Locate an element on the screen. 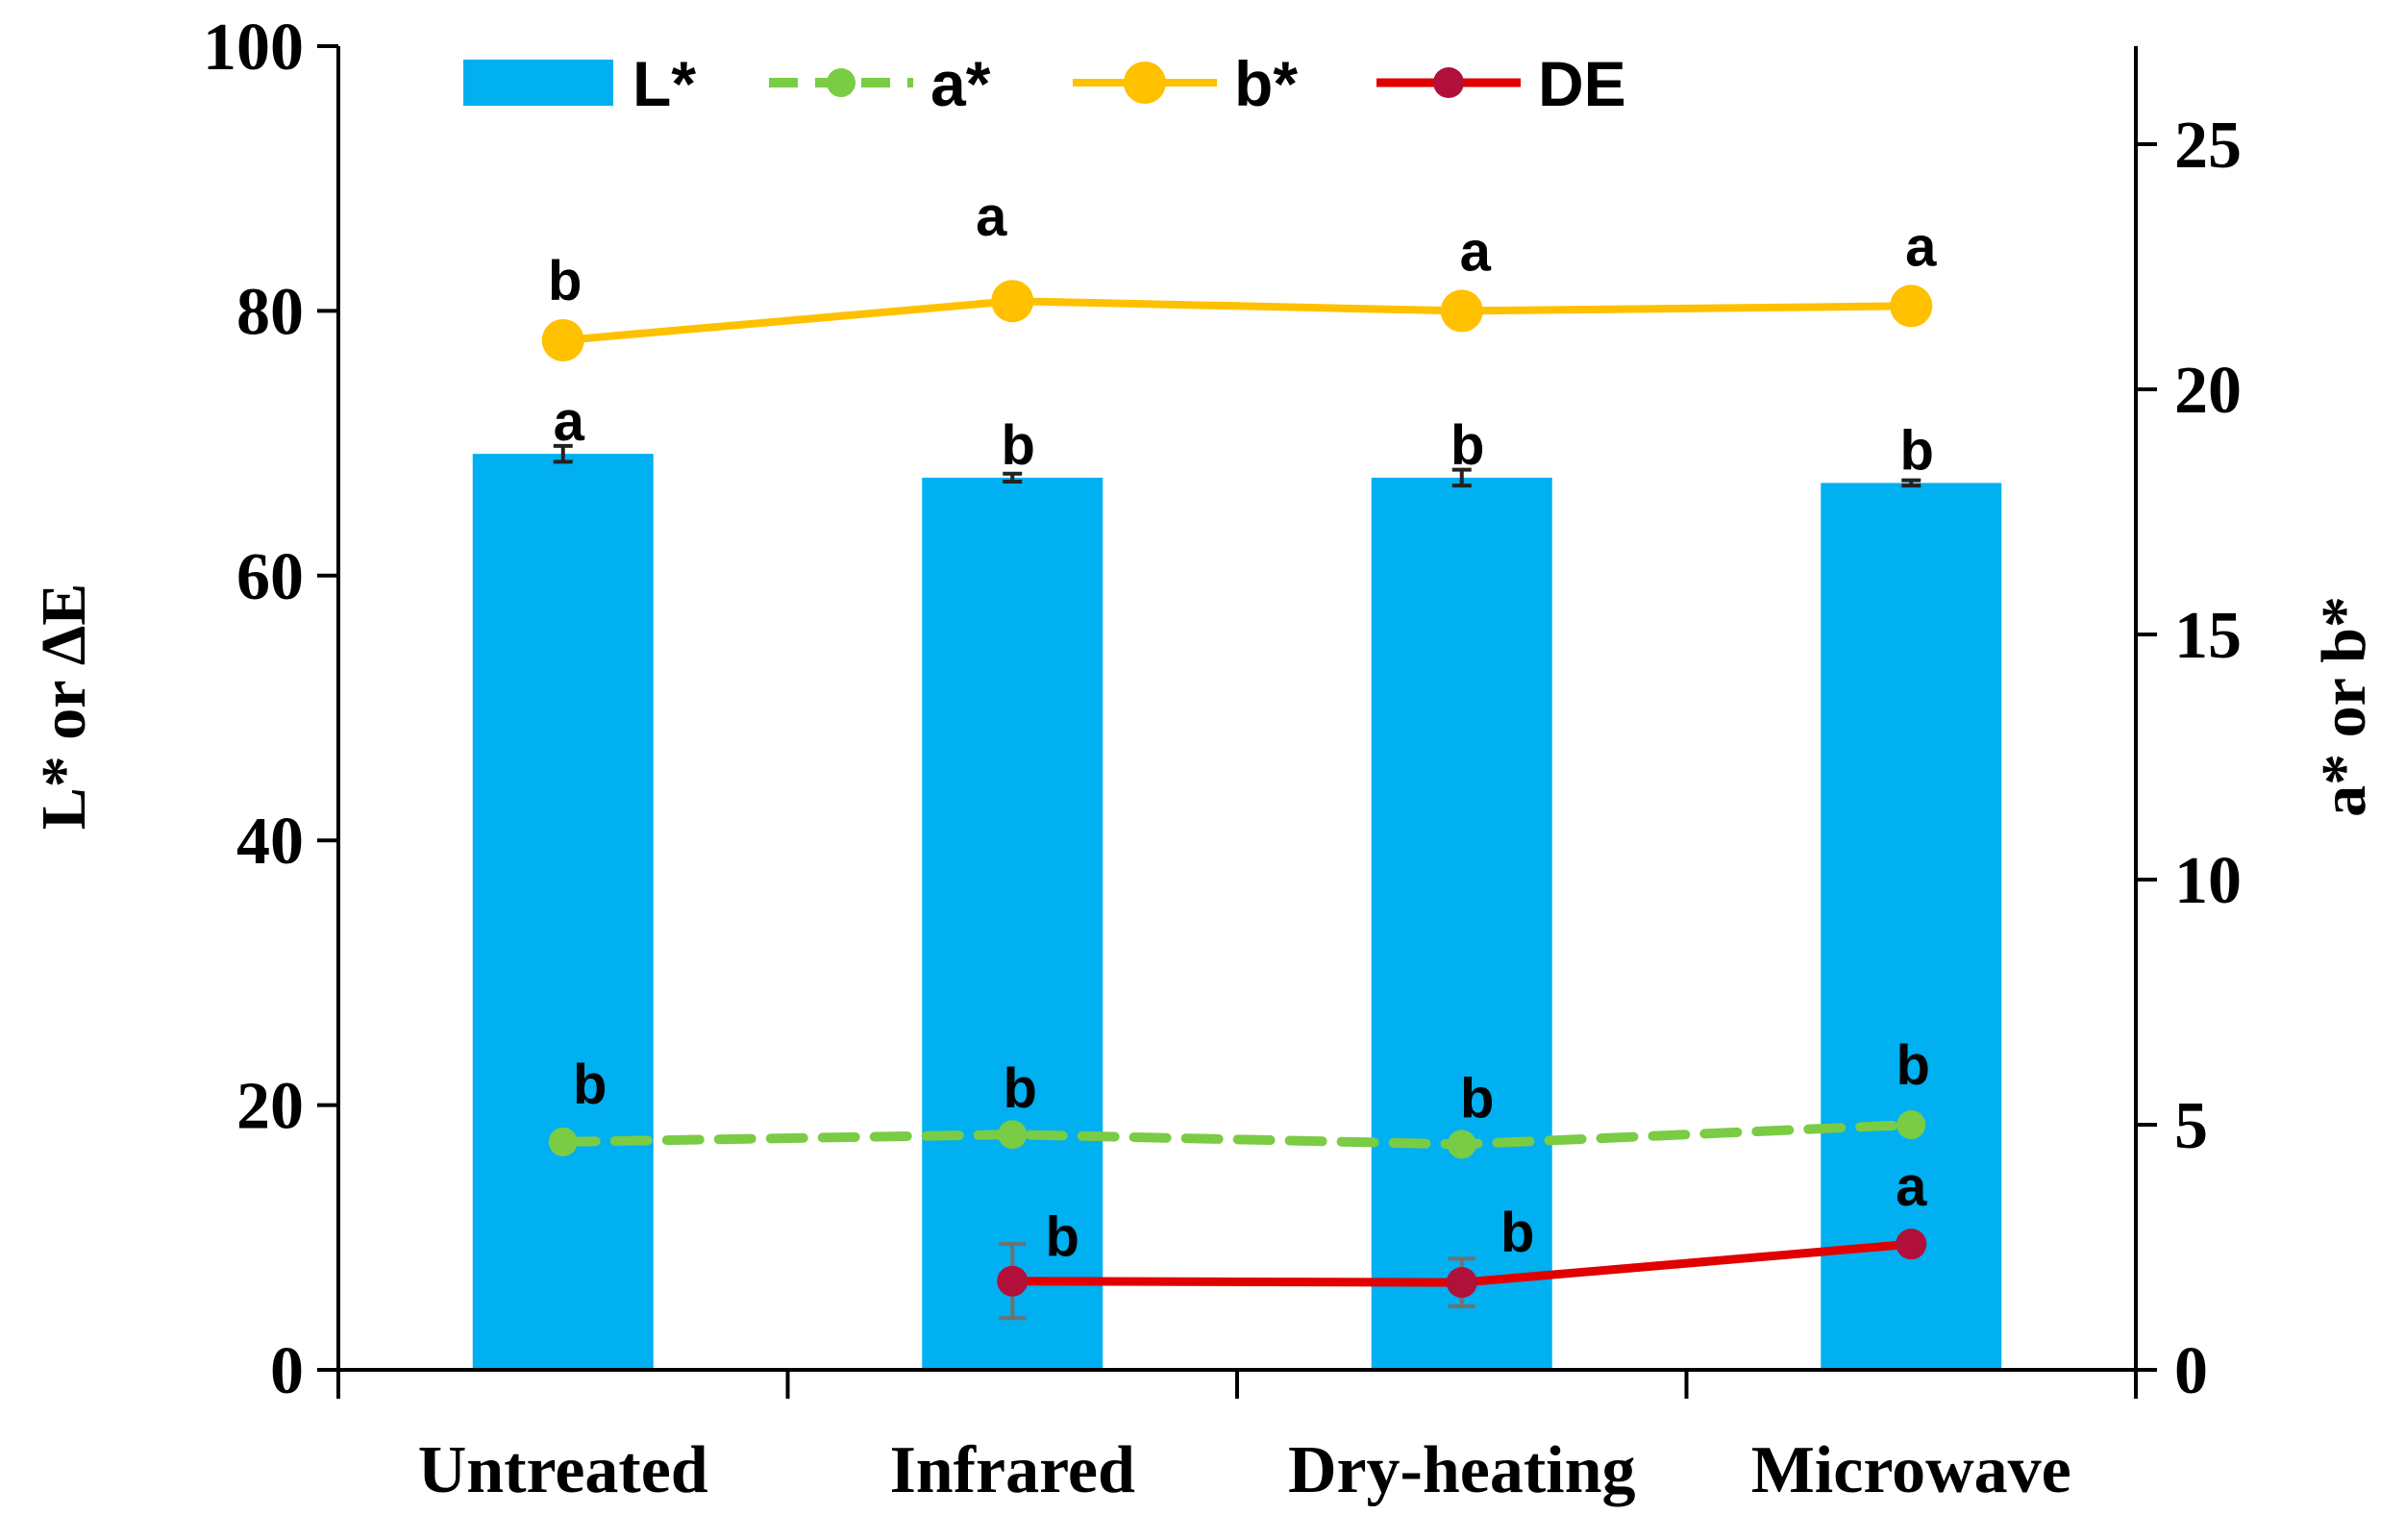  series-line-b-star is located at coordinates (1237, 320).